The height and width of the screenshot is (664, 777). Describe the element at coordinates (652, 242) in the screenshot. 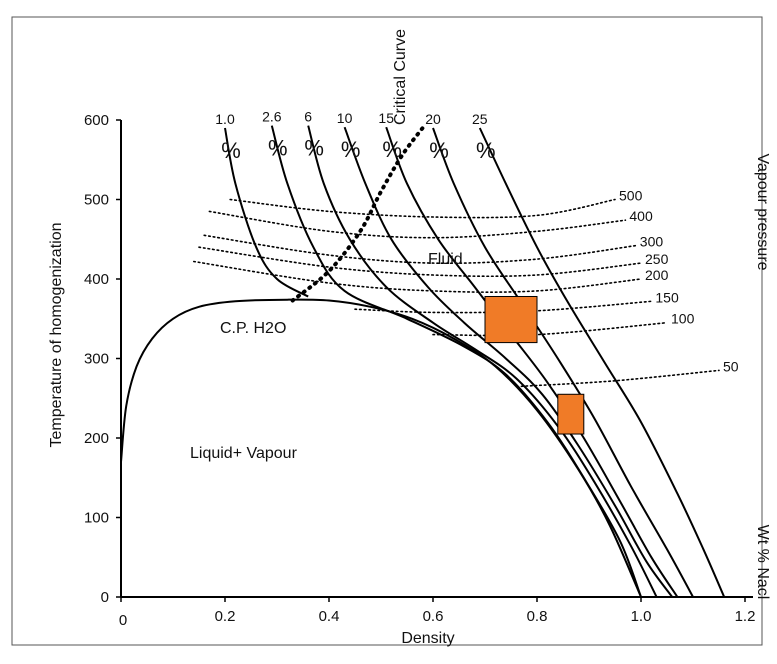

I see `isobar-label: 300` at that location.